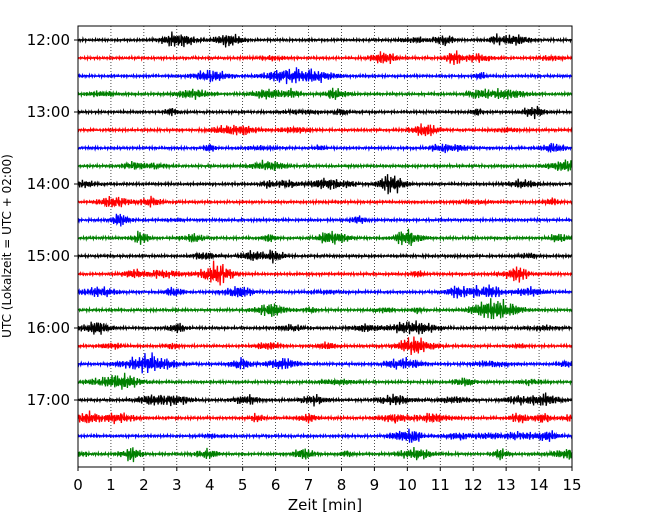 This screenshot has width=650, height=520. I want to click on x-tick-label: 11, so click(440, 485).